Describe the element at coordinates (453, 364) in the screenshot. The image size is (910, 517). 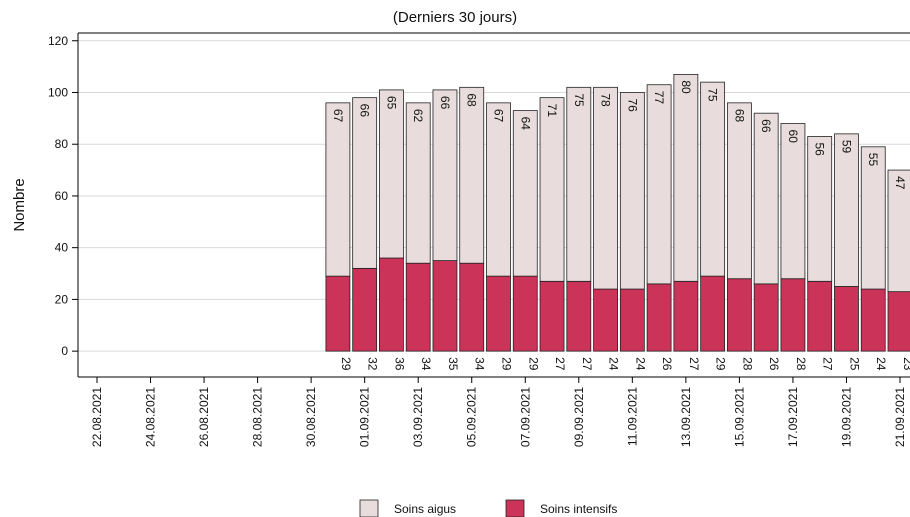
I see `data-label: 35` at that location.